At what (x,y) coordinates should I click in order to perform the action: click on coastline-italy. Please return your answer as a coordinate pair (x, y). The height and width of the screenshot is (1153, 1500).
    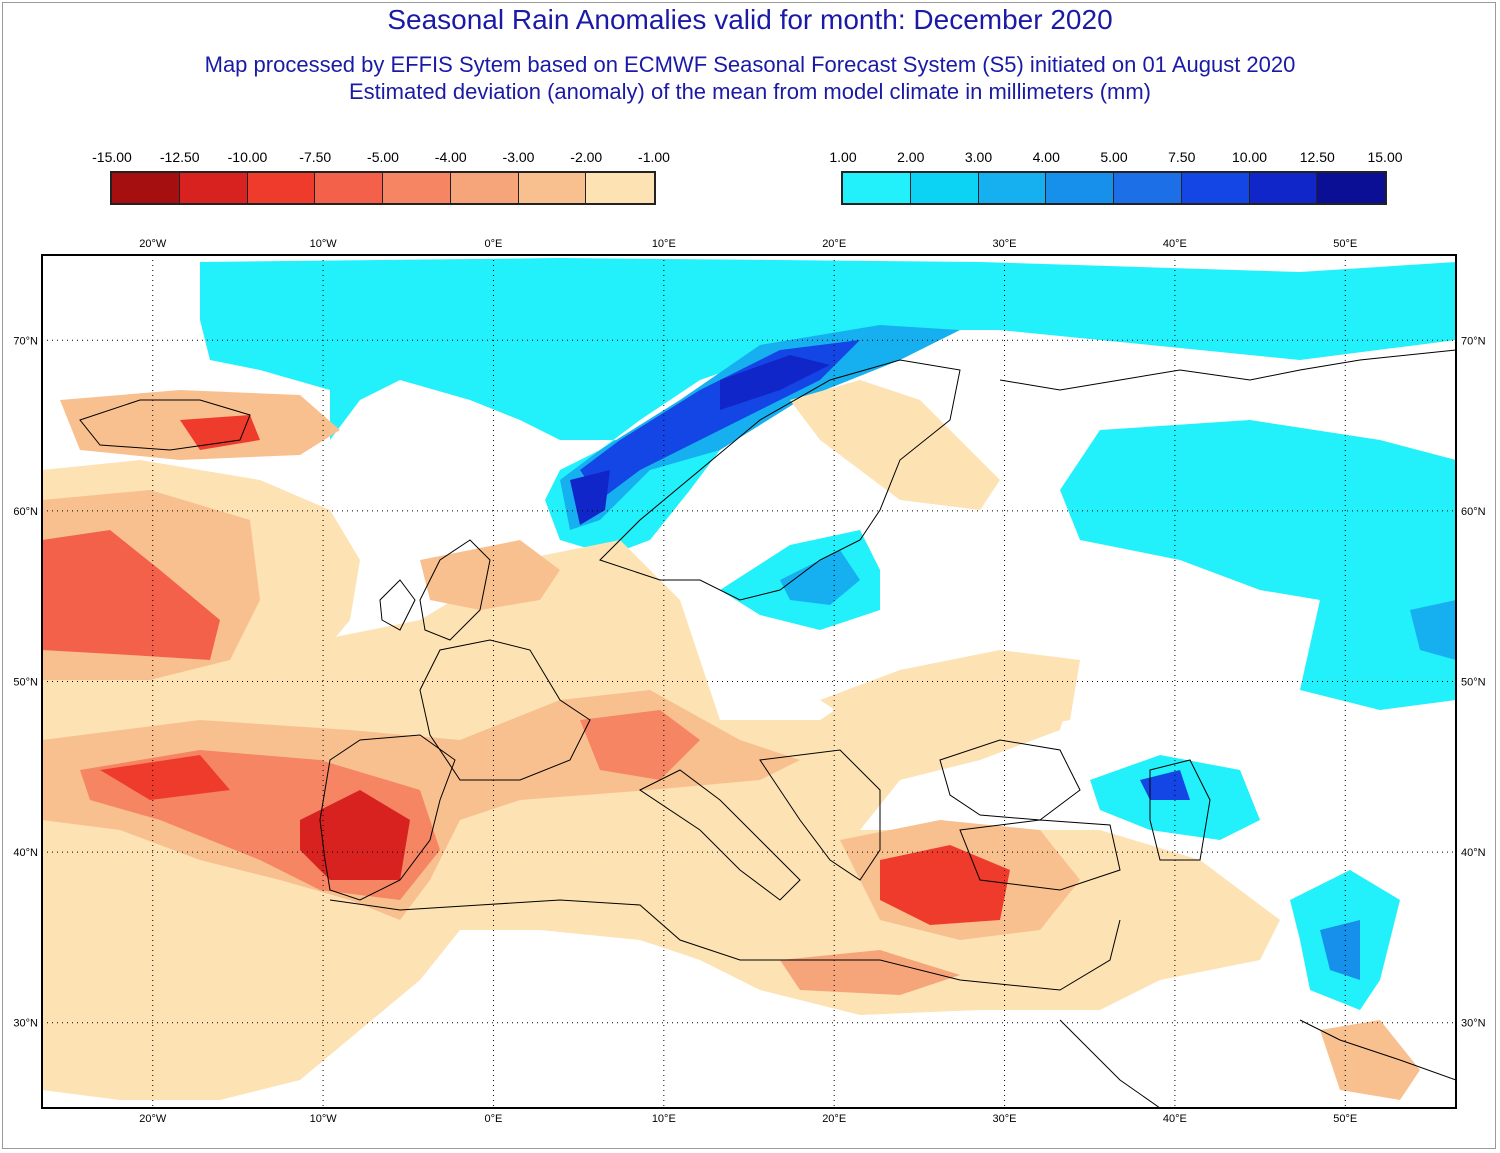
    Looking at the image, I should click on (720, 835).